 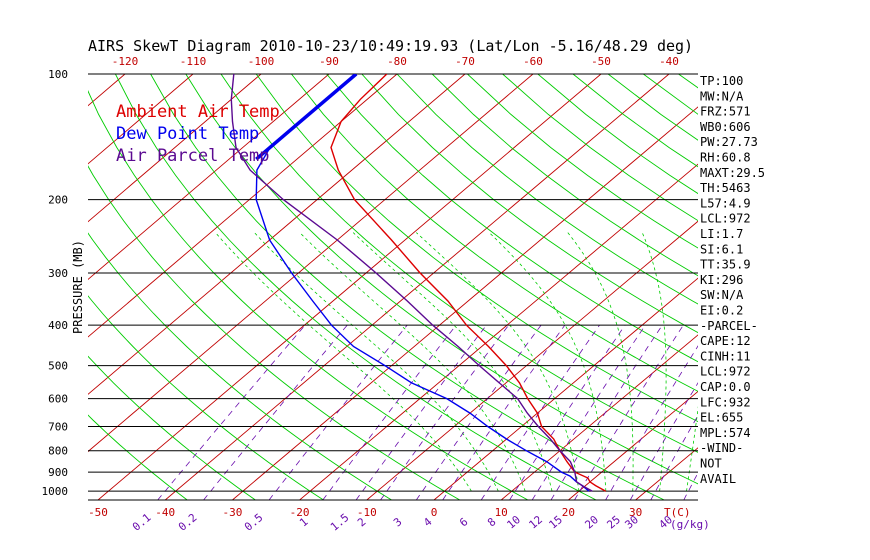 I want to click on stability-index-label: WB0:606, so click(x=725, y=127).